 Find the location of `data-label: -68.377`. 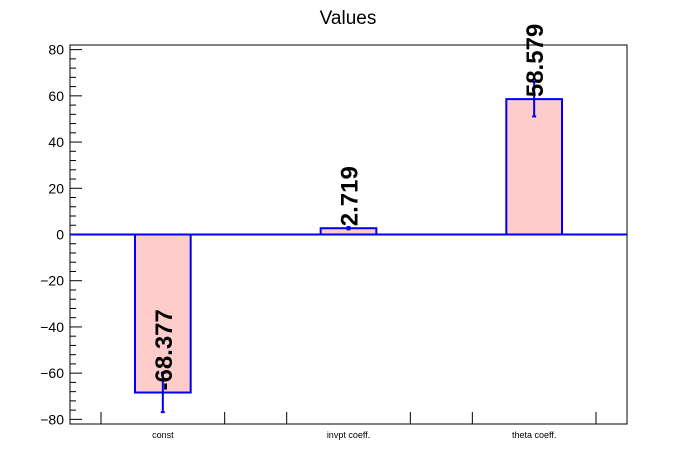

data-label: -68.377 is located at coordinates (164, 349).